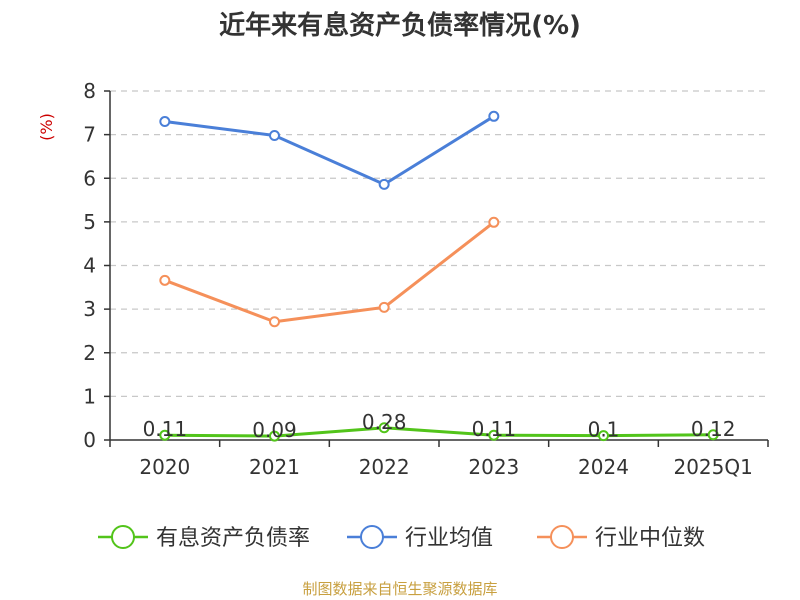 This screenshot has width=800, height=600. I want to click on chart-title: 近年来有息资产负债率情况(%), so click(400, 25).